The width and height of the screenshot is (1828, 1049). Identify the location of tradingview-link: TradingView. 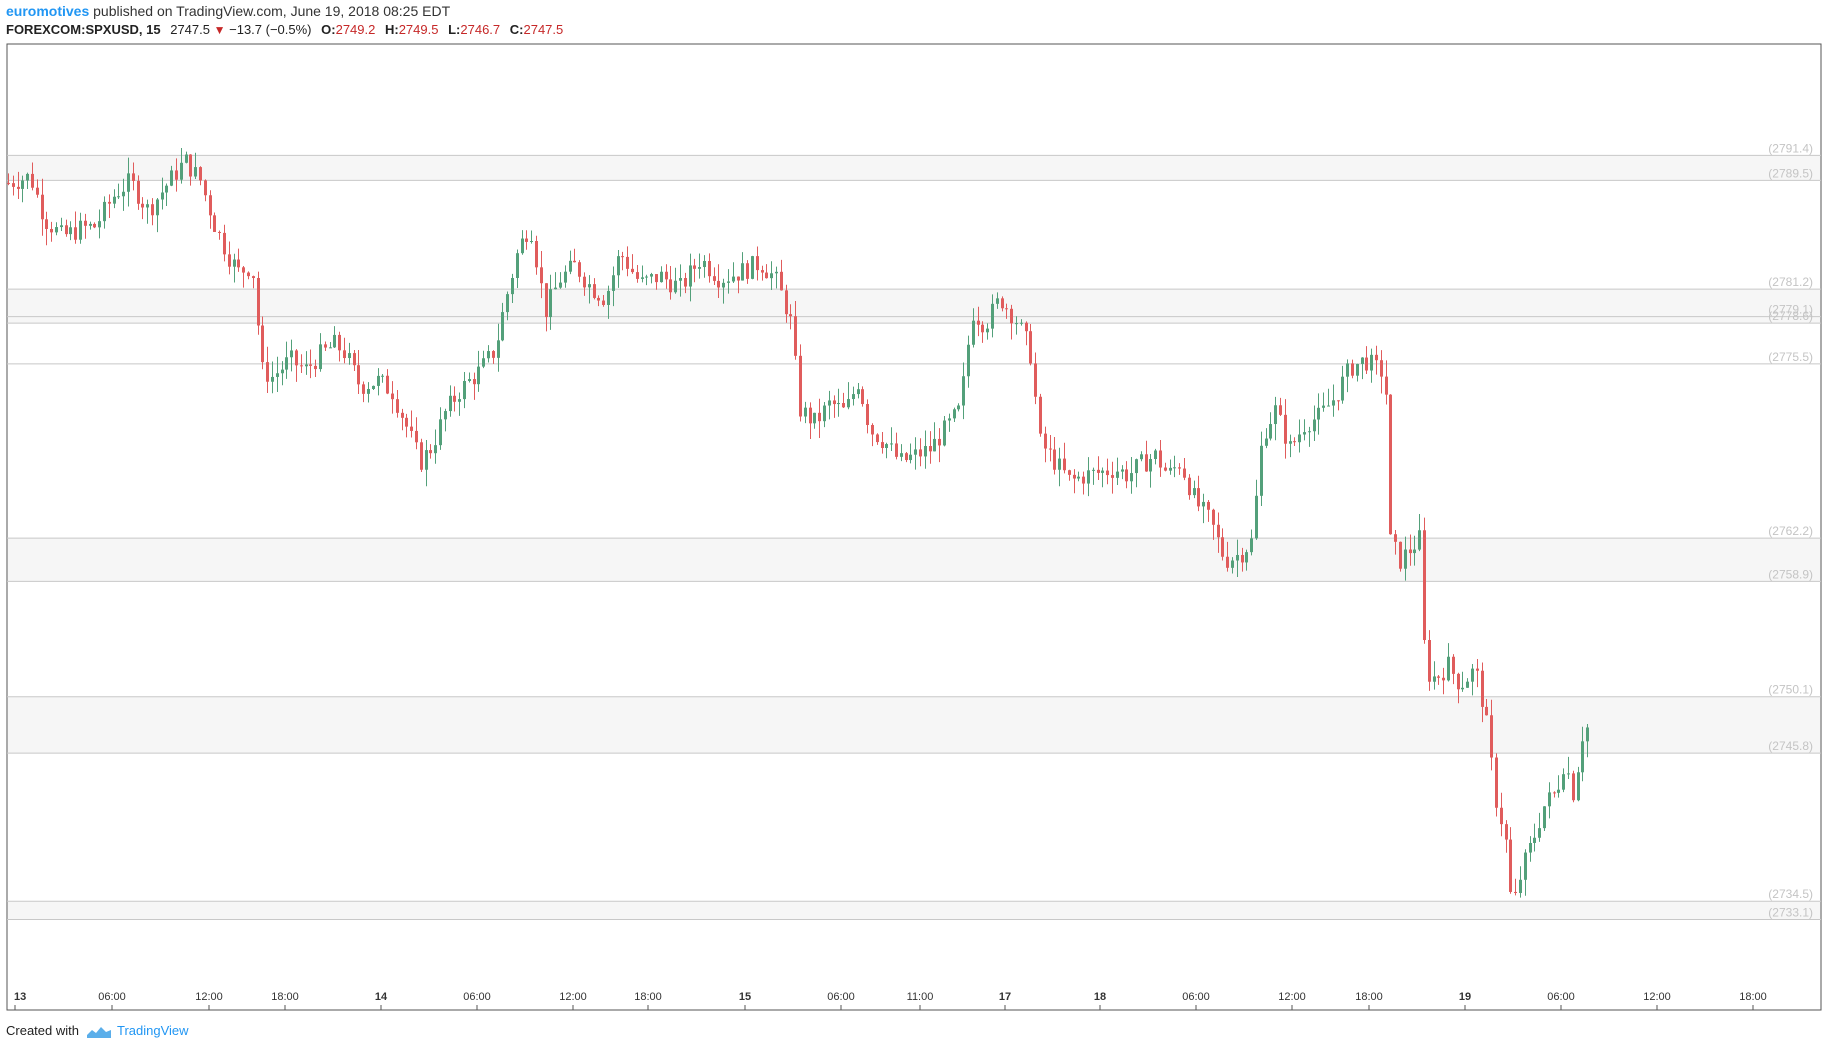
(152, 1030).